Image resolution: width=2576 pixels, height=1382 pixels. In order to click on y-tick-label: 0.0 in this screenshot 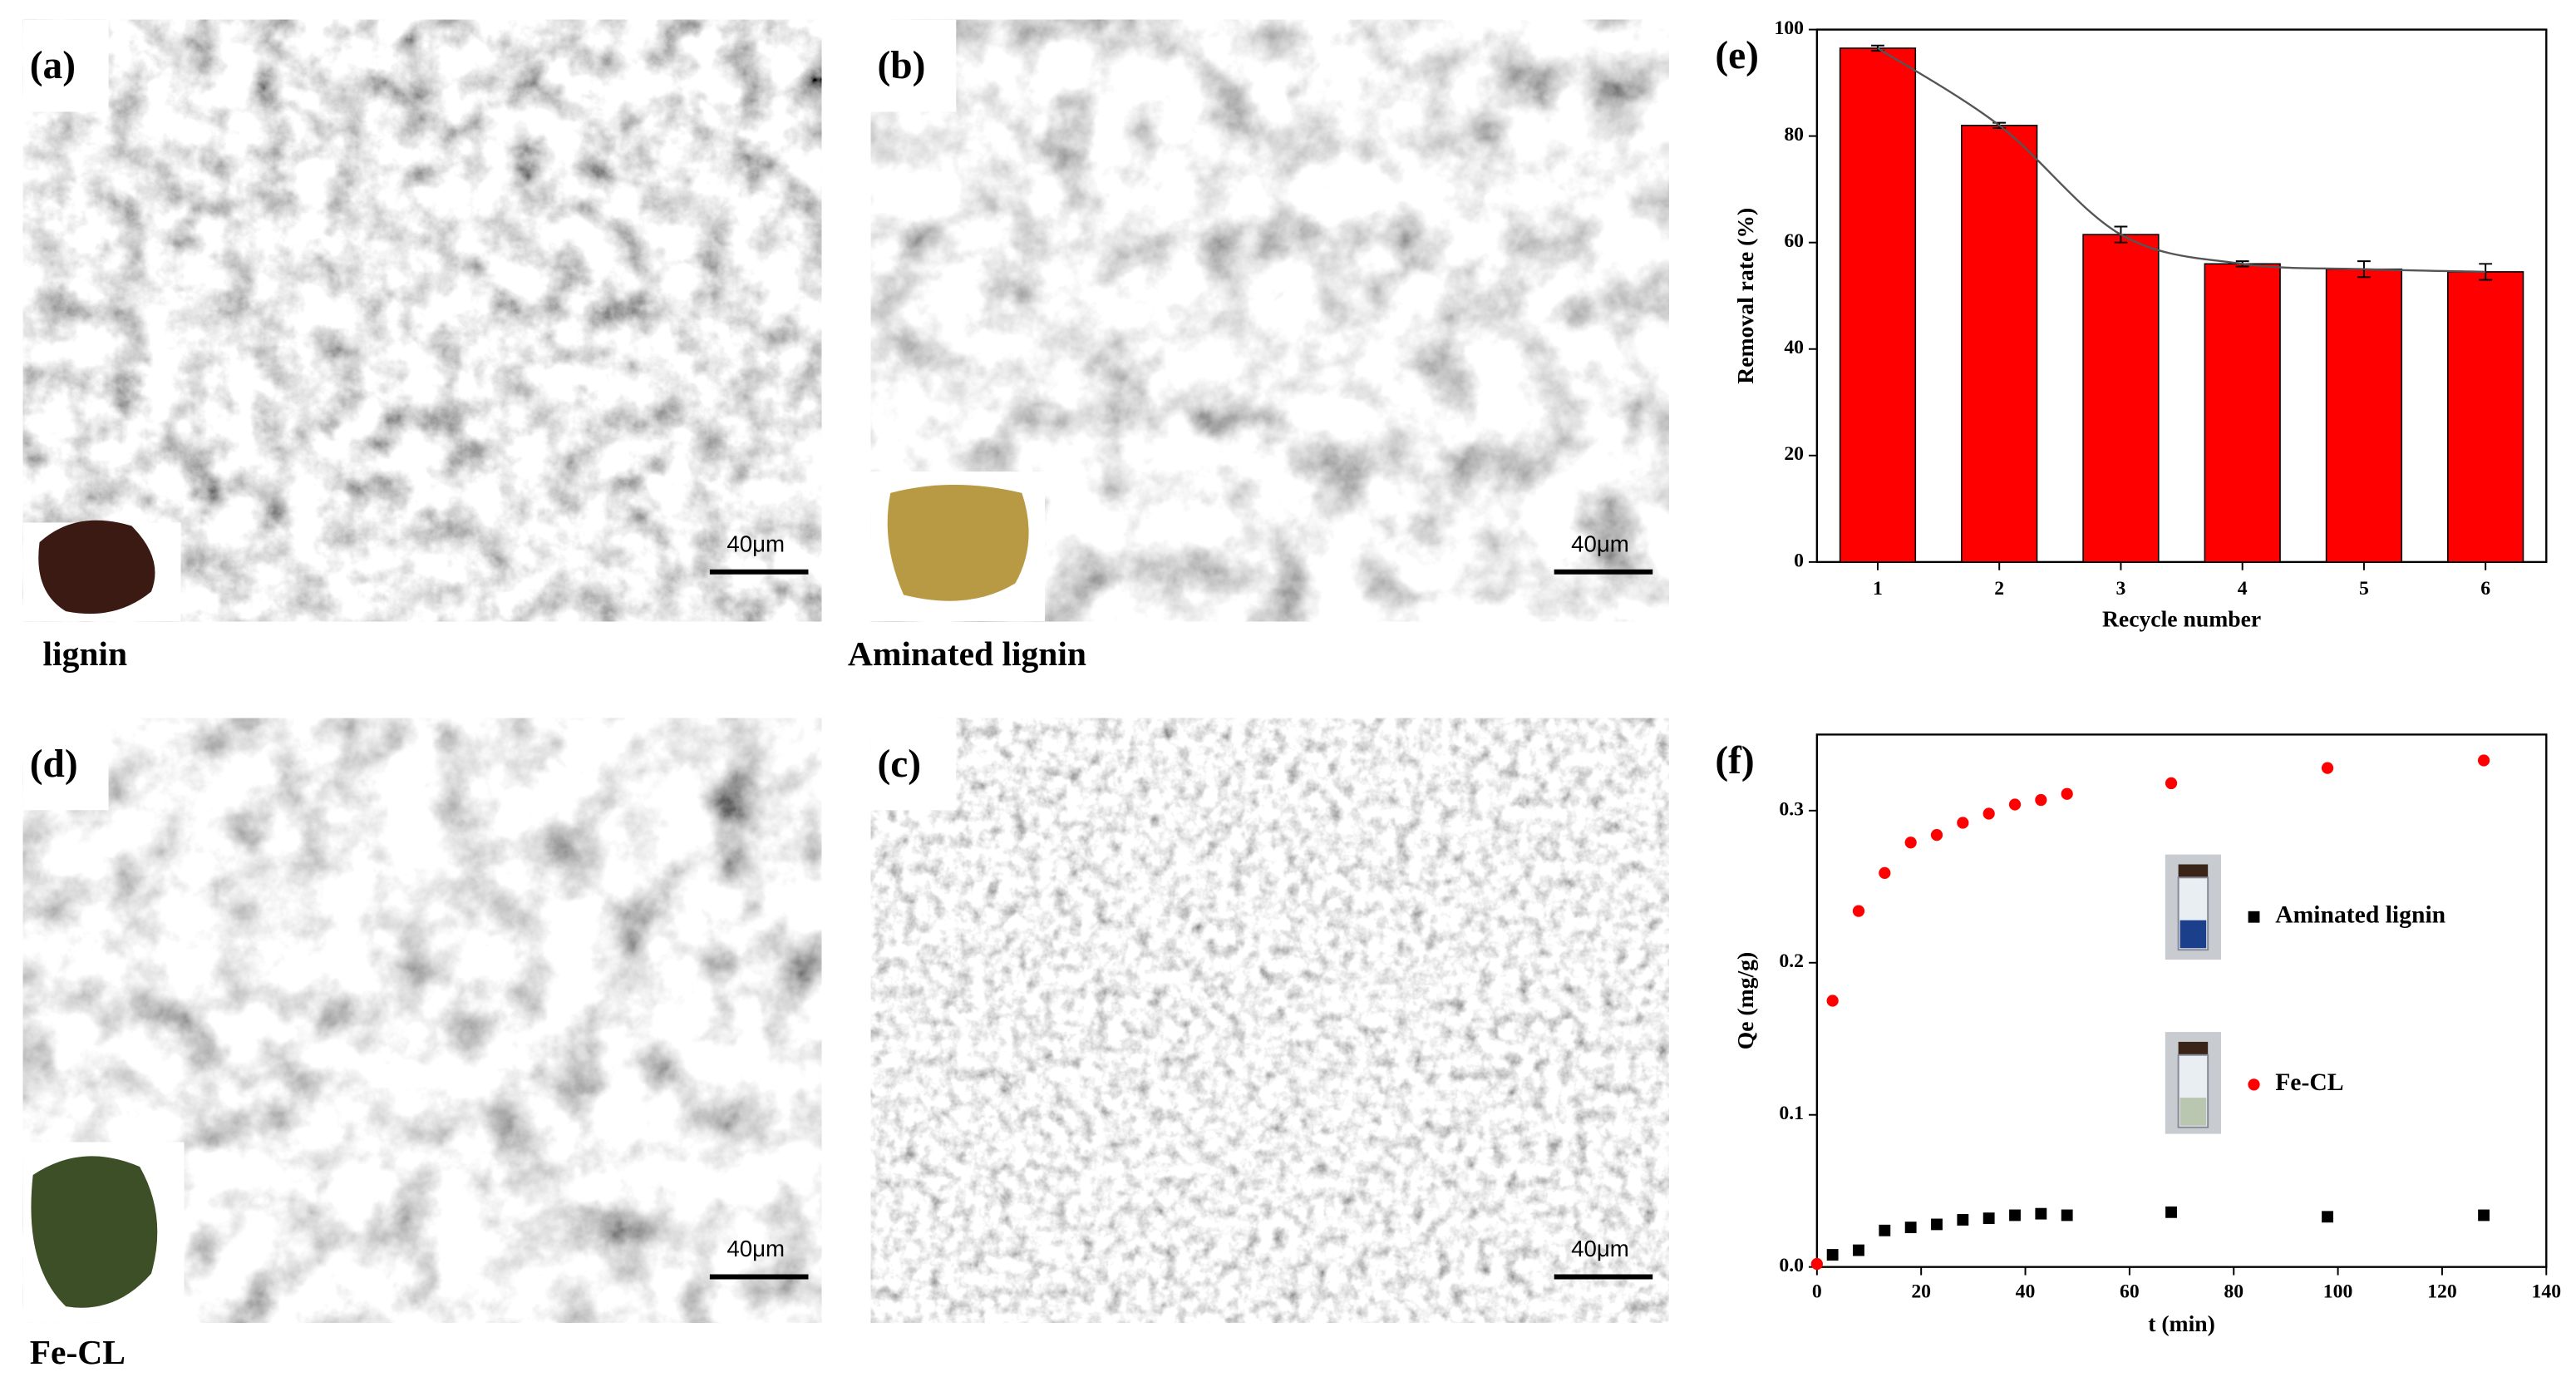, I will do `click(1791, 1265)`.